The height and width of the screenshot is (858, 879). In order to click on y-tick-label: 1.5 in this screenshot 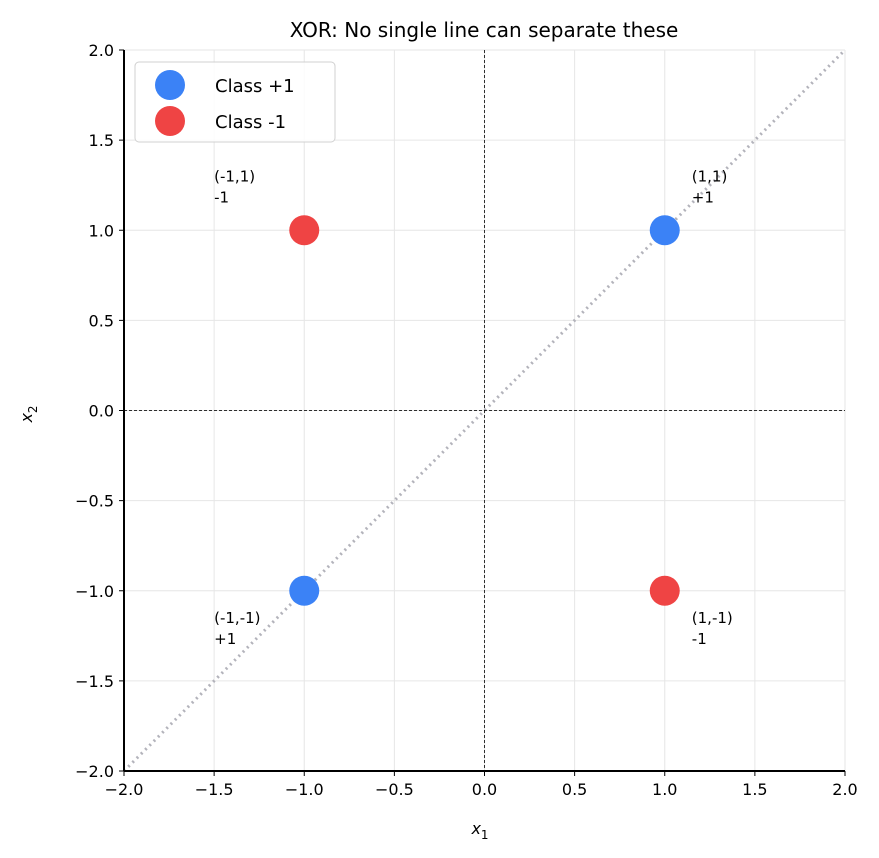, I will do `click(101, 140)`.